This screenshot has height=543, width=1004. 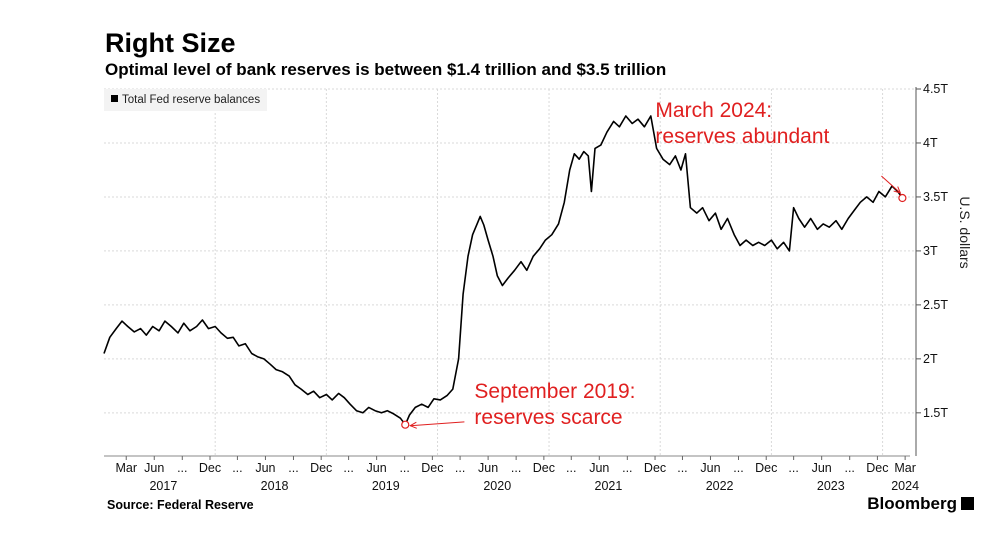 What do you see at coordinates (386, 486) in the screenshot?
I see `x-tick-label-year: 2019` at bounding box center [386, 486].